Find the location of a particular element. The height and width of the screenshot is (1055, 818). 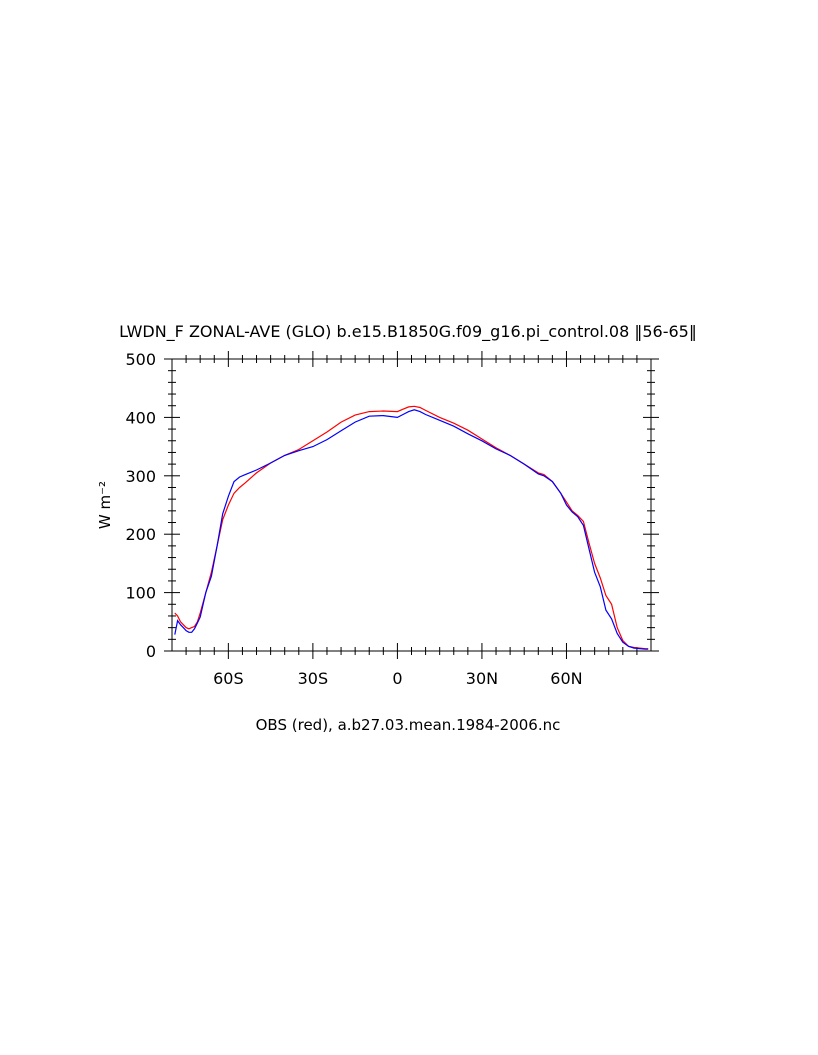

x-tick-label: 0 is located at coordinates (397, 678).